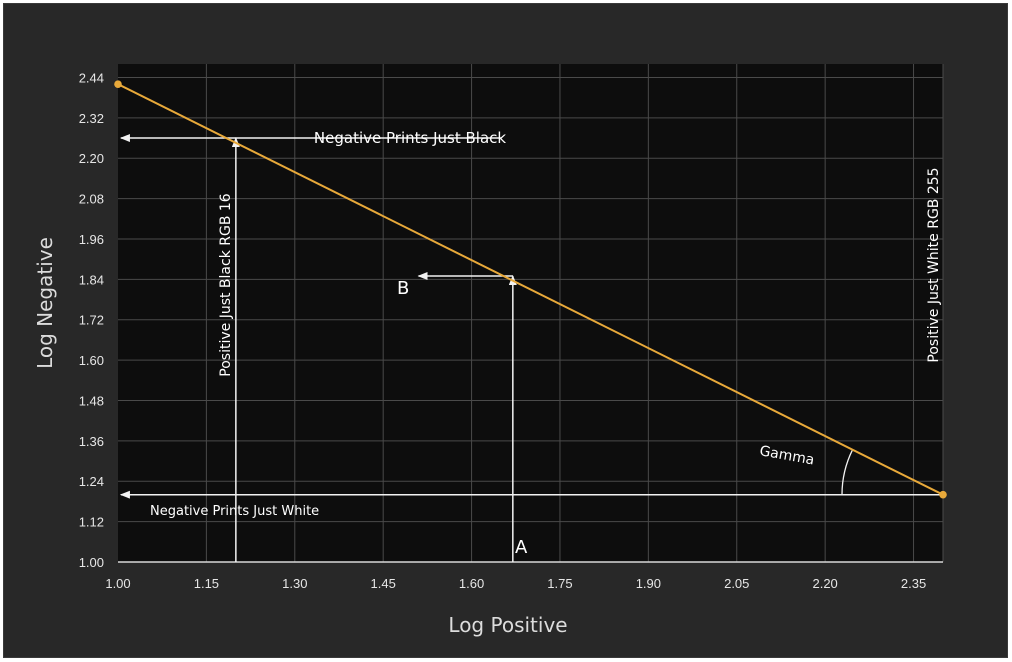 This screenshot has height=662, width=1012. Describe the element at coordinates (403, 288) in the screenshot. I see `annotation-label-b: B` at that location.